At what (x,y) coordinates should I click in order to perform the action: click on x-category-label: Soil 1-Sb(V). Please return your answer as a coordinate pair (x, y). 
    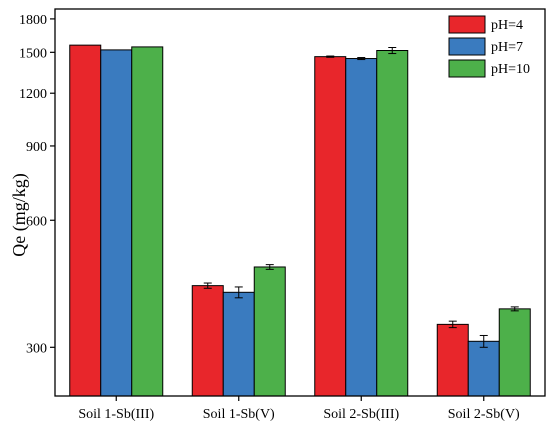
    Looking at the image, I should click on (239, 414).